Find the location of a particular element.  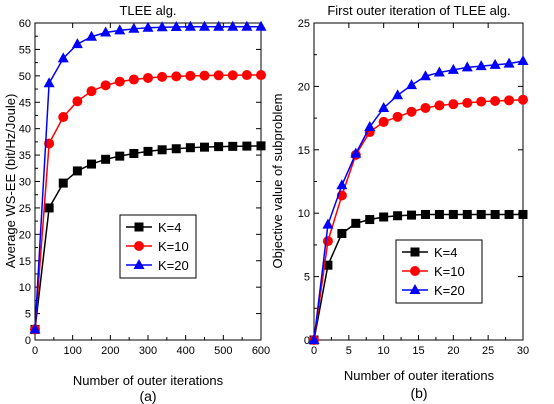

y-tick-label: 0 is located at coordinates (28, 341).